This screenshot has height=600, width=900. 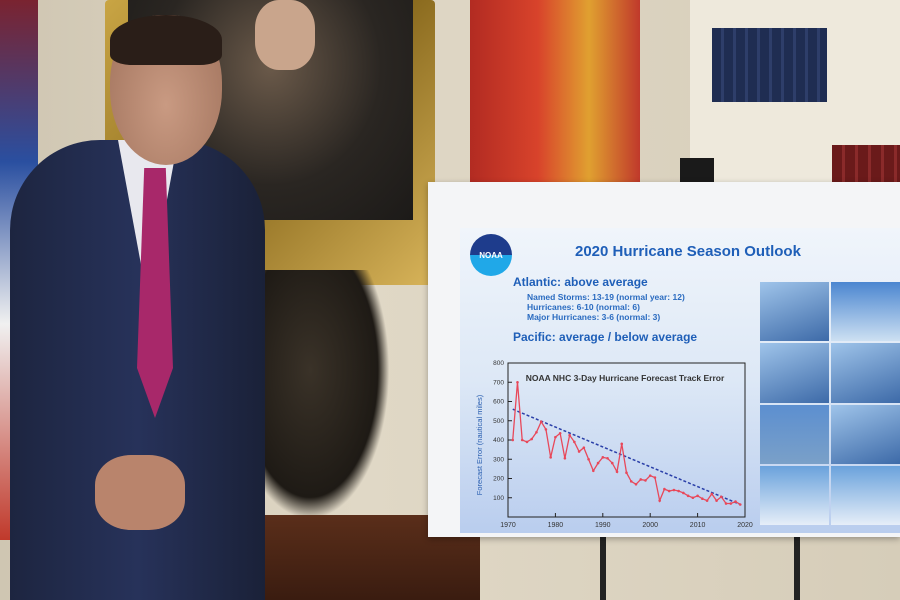 What do you see at coordinates (698, 525) in the screenshot?
I see `x-tick-label: 2010` at bounding box center [698, 525].